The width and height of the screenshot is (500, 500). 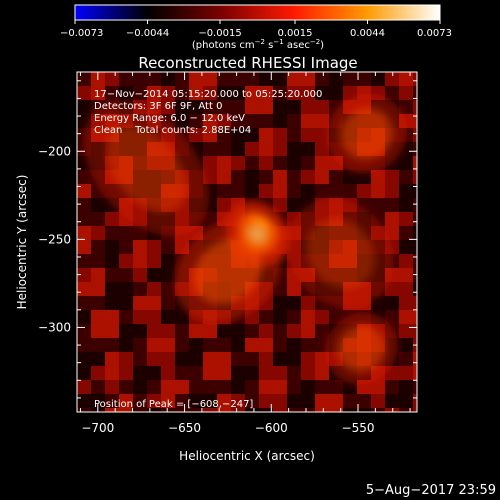 I want to click on y-tick-label: −250, so click(x=54, y=239).